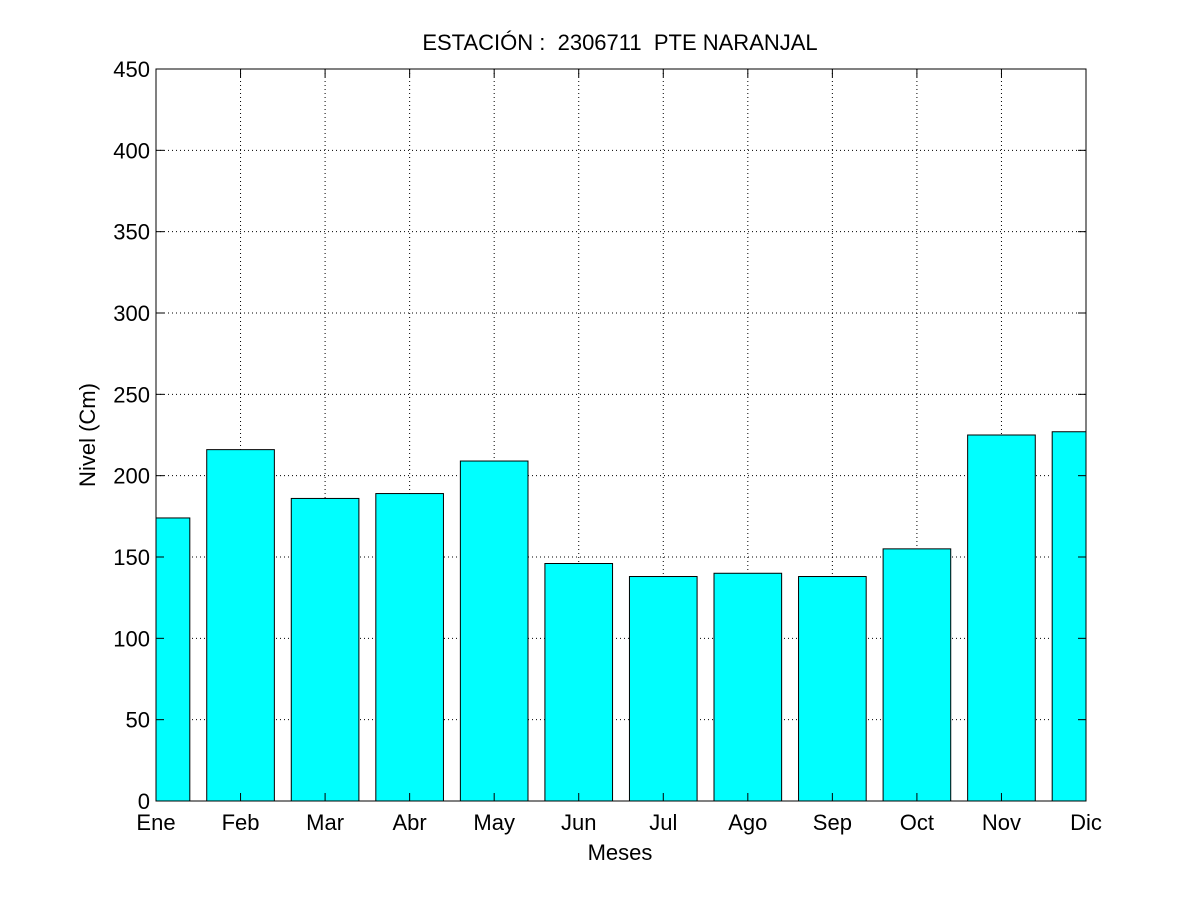  What do you see at coordinates (131, 313) in the screenshot?
I see `y-tick-label: 300` at bounding box center [131, 313].